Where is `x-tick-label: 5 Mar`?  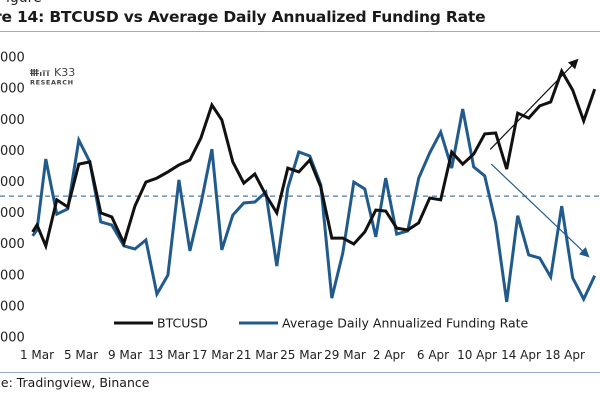 x-tick-label: 5 Mar is located at coordinates (81, 355).